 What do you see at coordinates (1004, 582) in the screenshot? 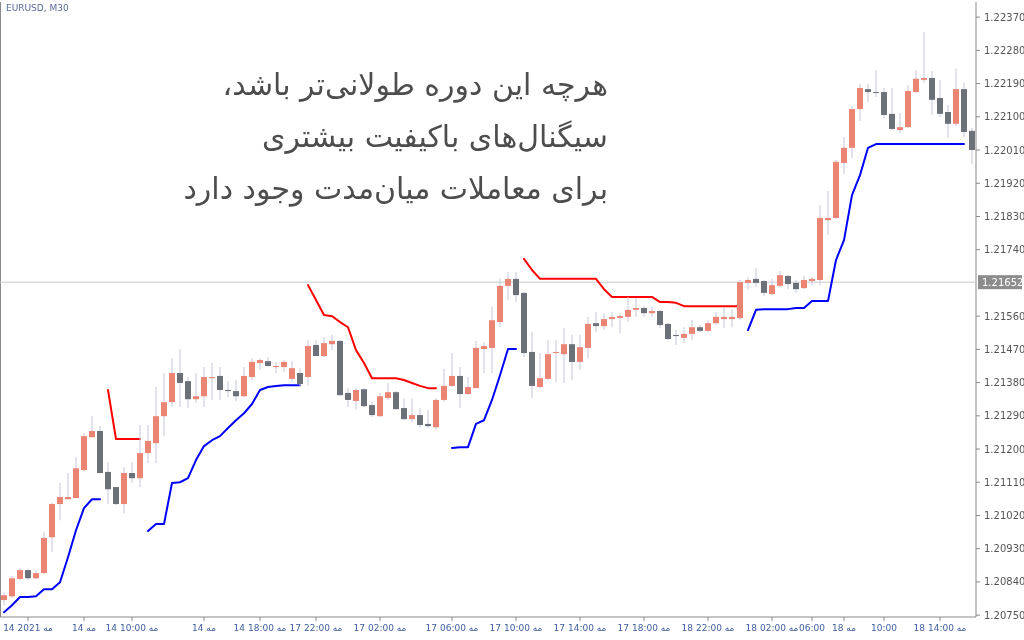
I see `y-tick-label: 1.20840` at bounding box center [1004, 582].